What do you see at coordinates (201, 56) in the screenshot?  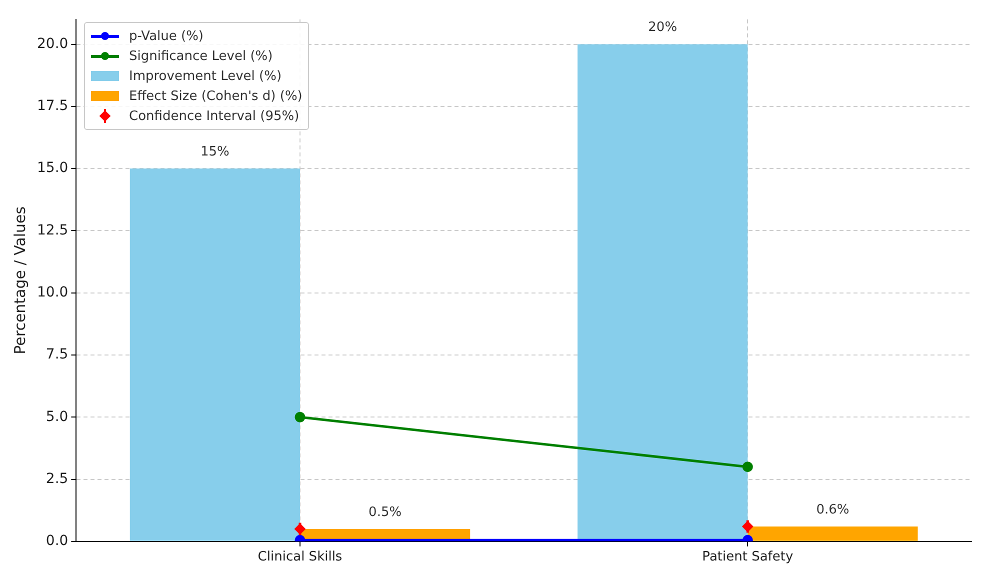 I see `legend-label: Significance Level (%)` at bounding box center [201, 56].